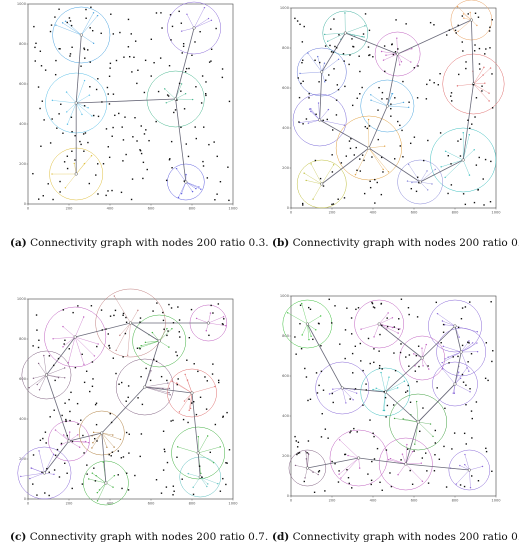 The image size is (519, 550). I want to click on y-tick-label: 0, so click(288, 496).